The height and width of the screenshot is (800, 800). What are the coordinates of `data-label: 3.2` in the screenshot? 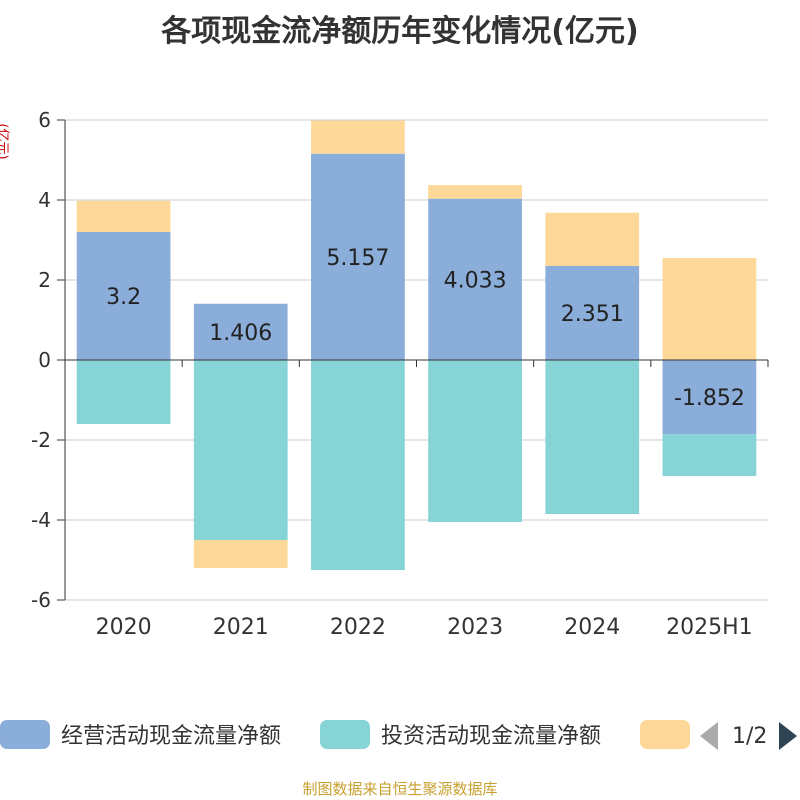 It's located at (123, 297).